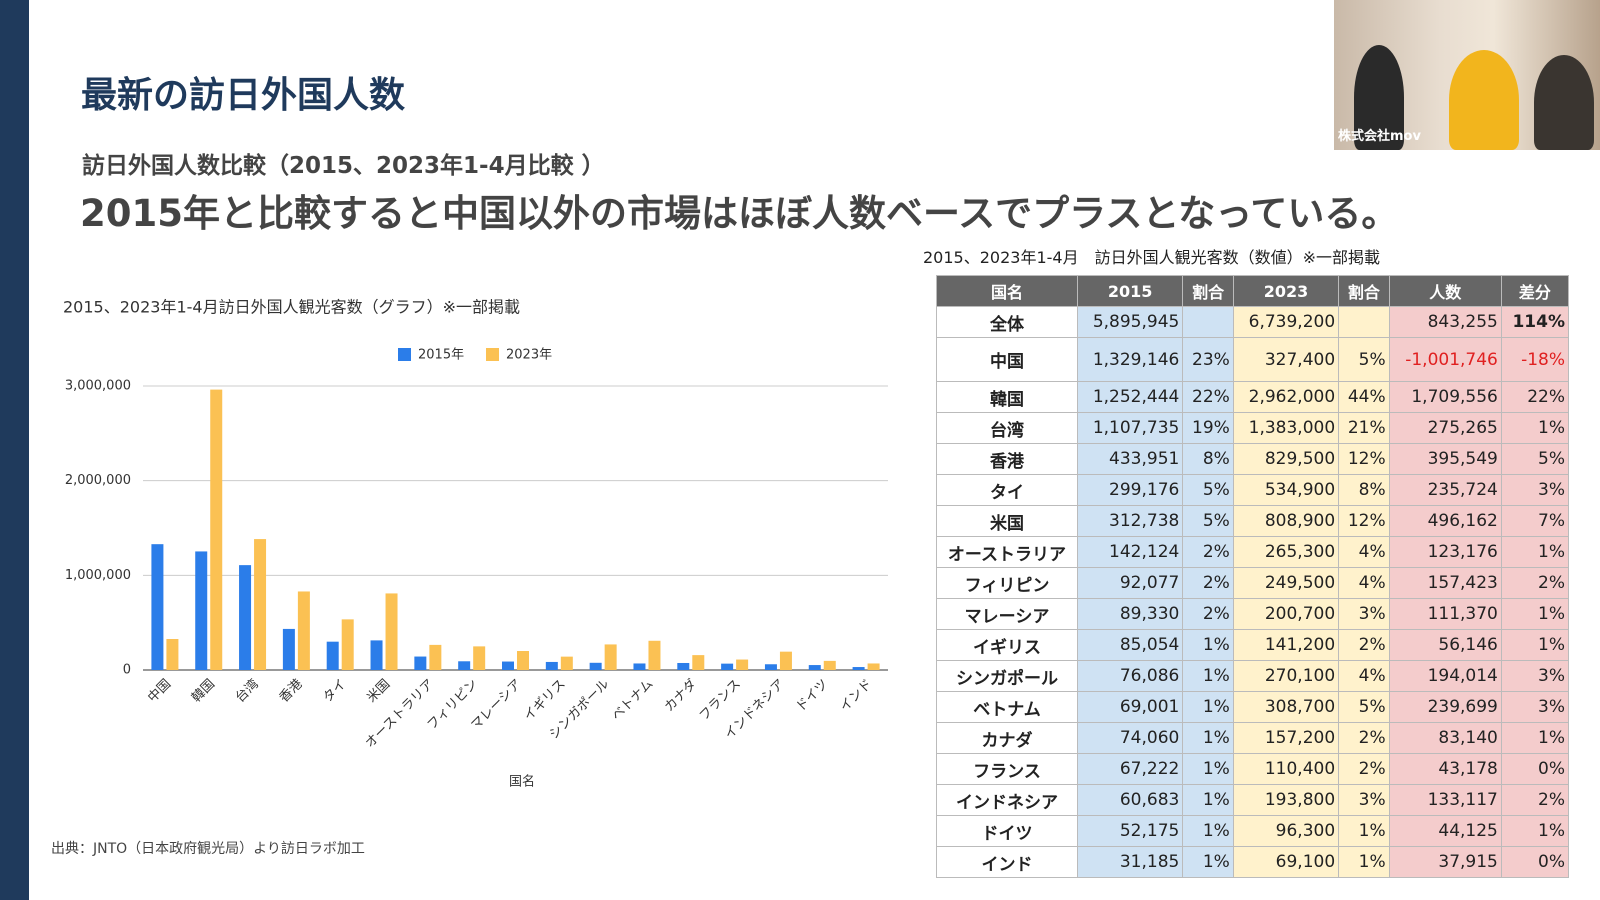 Image resolution: width=1600 pixels, height=900 pixels. Describe the element at coordinates (1151, 257) in the screenshot. I see `table-caption: 2015、2023年1-4月 訪日外国人観光客数（数値）※一部掲載` at that location.